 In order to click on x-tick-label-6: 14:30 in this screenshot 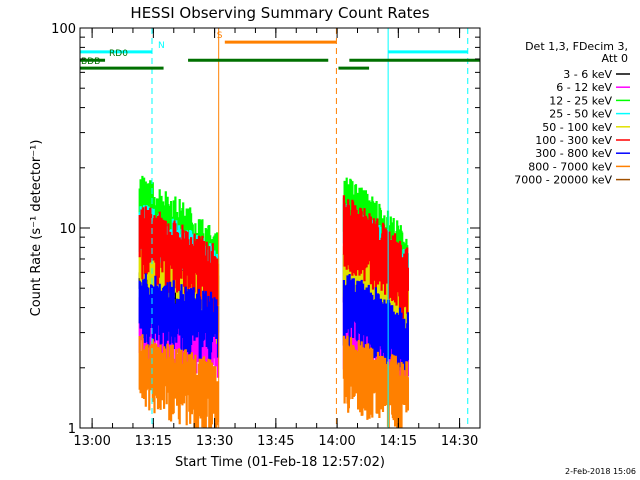, I will do `click(459, 441)`.